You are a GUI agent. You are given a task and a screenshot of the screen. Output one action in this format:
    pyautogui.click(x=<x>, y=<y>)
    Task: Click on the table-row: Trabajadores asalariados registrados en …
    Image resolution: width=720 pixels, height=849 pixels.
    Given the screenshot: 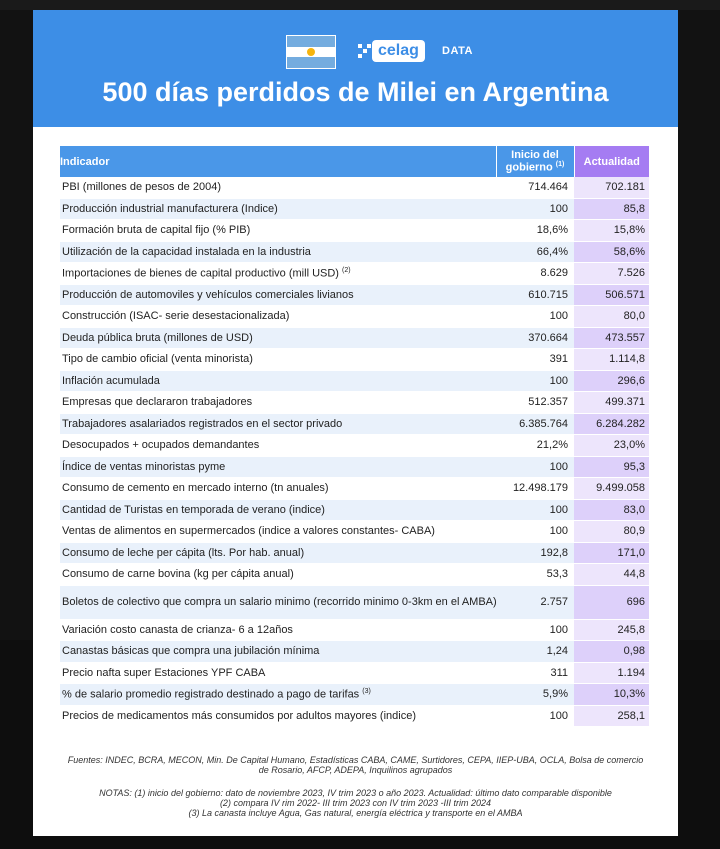 What is the action you would take?
    pyautogui.click(x=354, y=424)
    